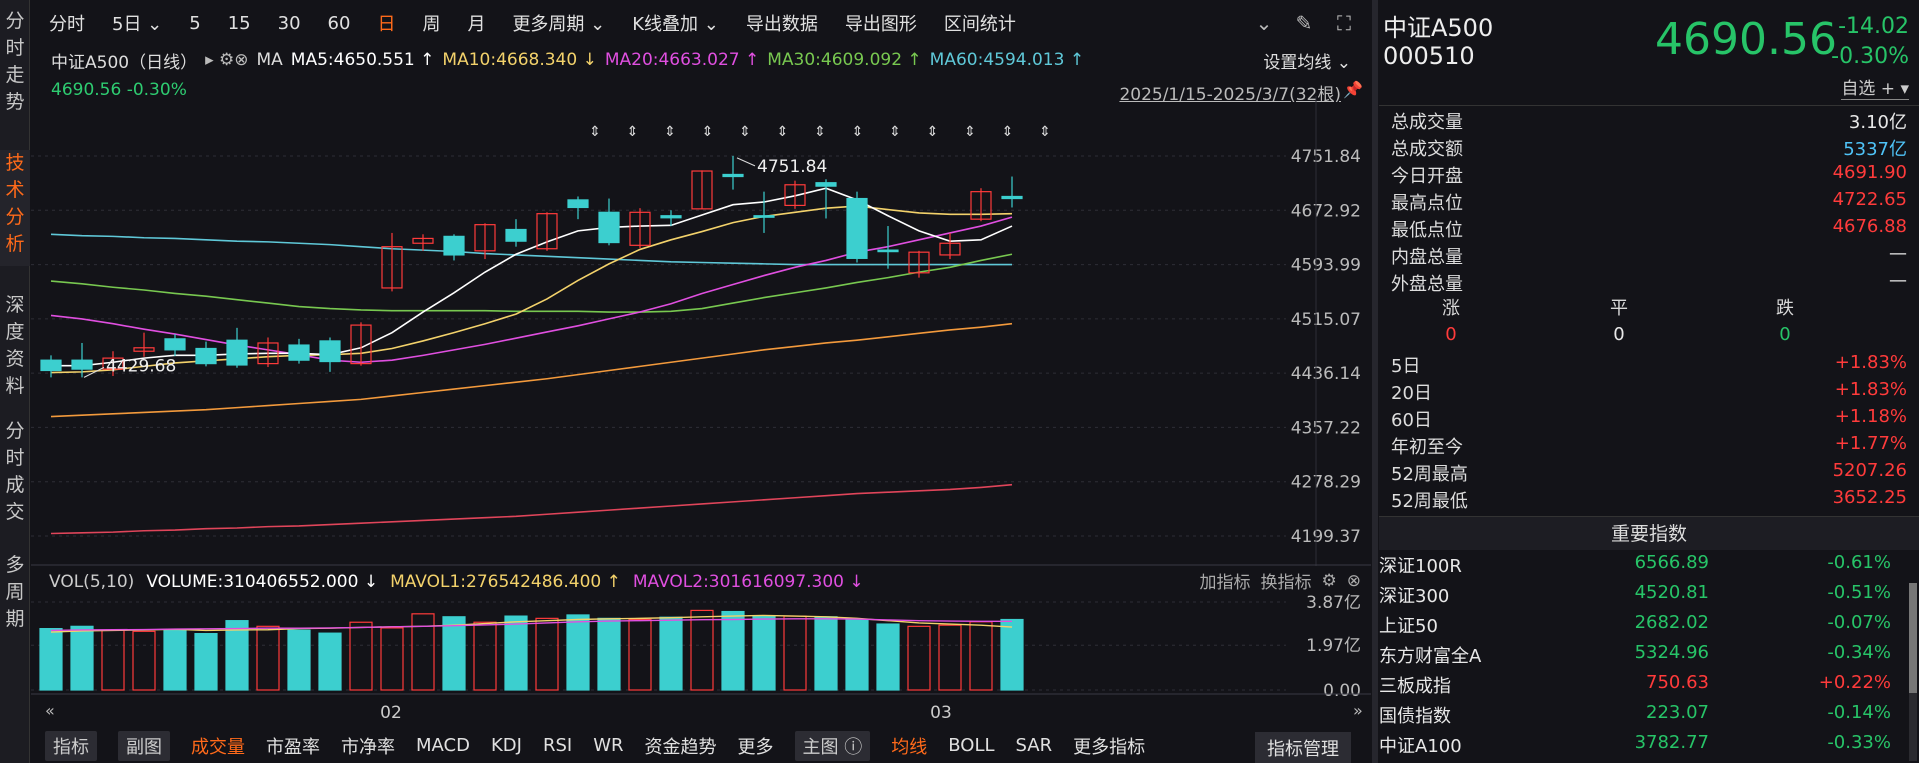  Describe the element at coordinates (1411, 393) in the screenshot. I see `period-label: 20日` at that location.